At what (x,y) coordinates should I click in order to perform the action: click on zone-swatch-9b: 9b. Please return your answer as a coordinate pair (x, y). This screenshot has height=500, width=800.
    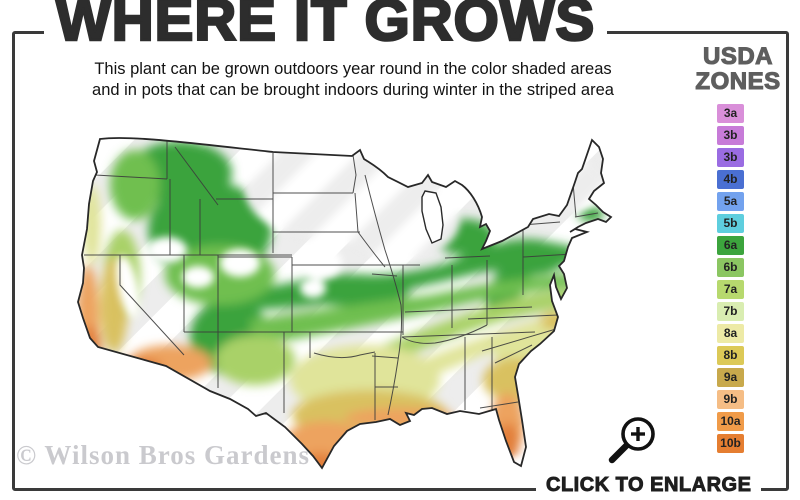
    Looking at the image, I should click on (730, 399).